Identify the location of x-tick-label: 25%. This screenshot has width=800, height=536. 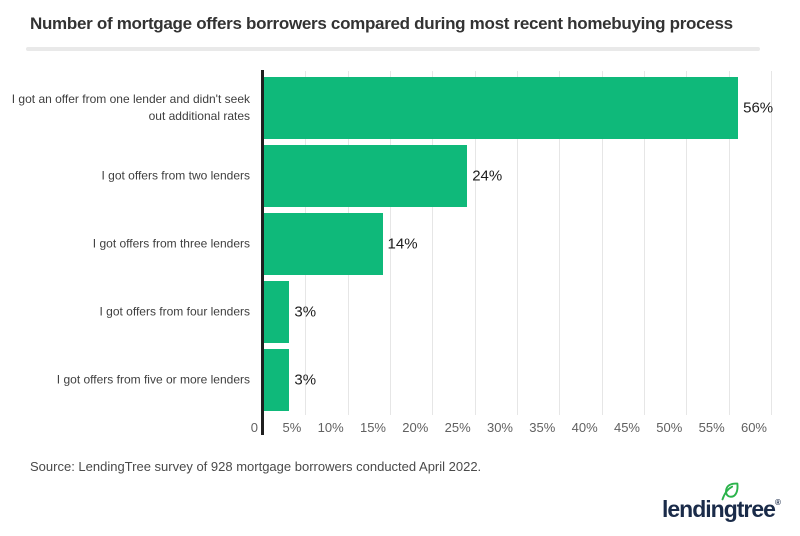
(457, 427).